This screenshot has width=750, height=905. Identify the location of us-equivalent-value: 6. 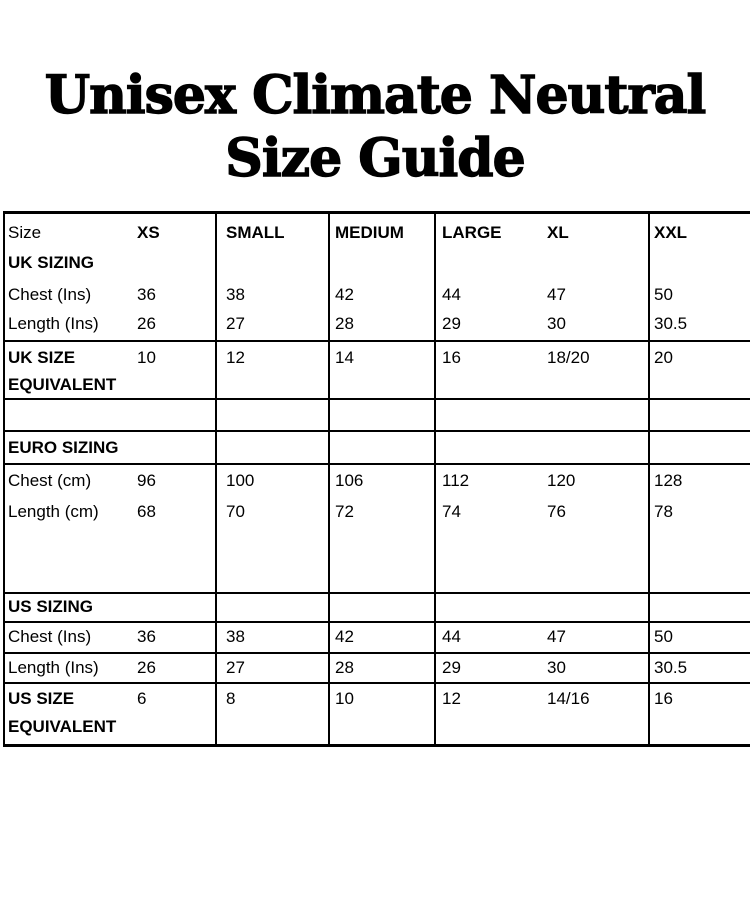
(142, 698).